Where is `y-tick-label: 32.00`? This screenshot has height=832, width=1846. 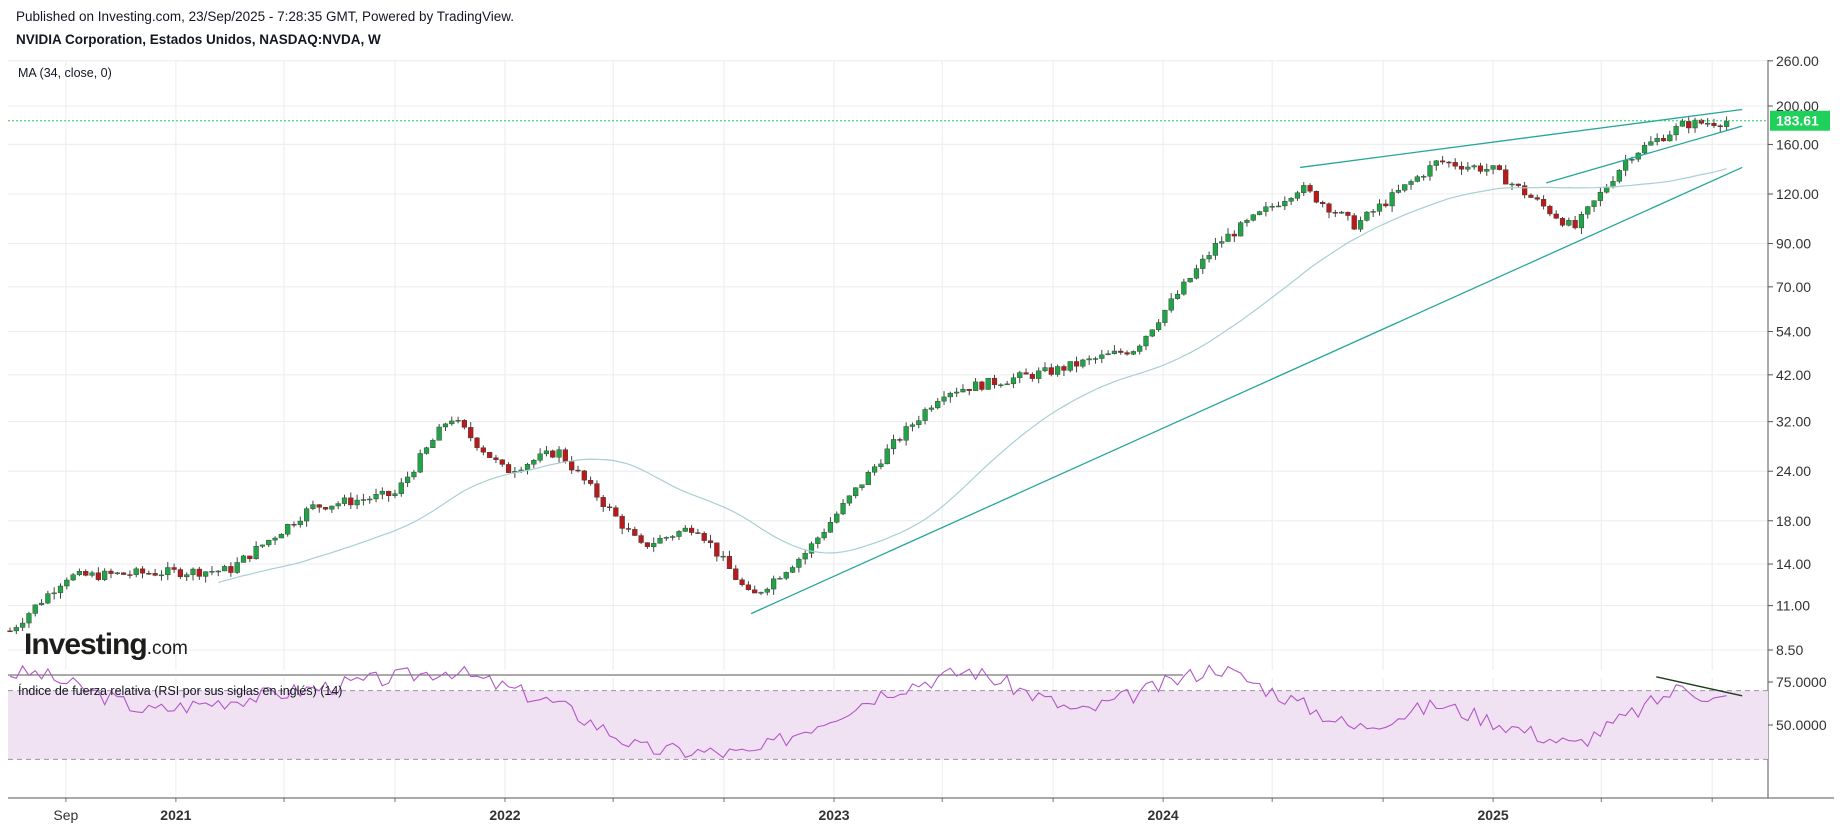 y-tick-label: 32.00 is located at coordinates (1793, 422).